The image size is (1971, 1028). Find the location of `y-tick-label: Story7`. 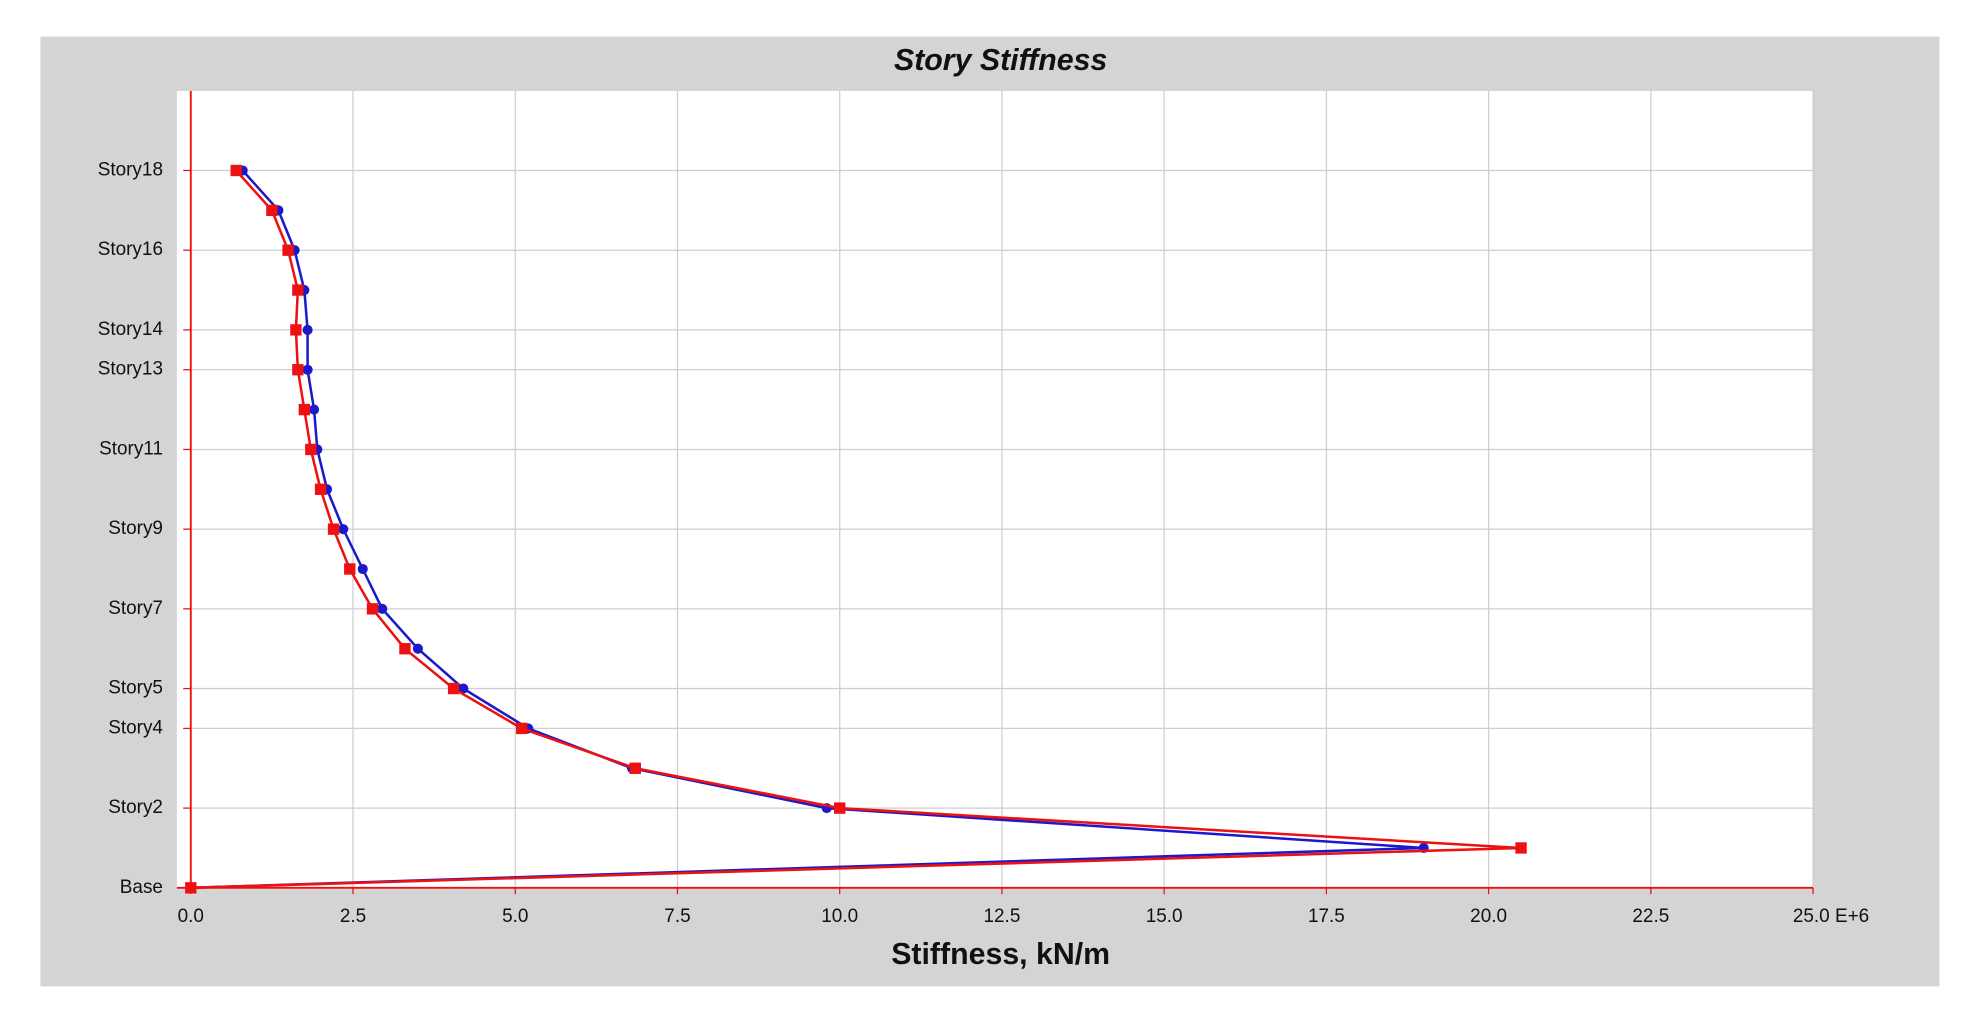

y-tick-label: Story7 is located at coordinates (135, 608).